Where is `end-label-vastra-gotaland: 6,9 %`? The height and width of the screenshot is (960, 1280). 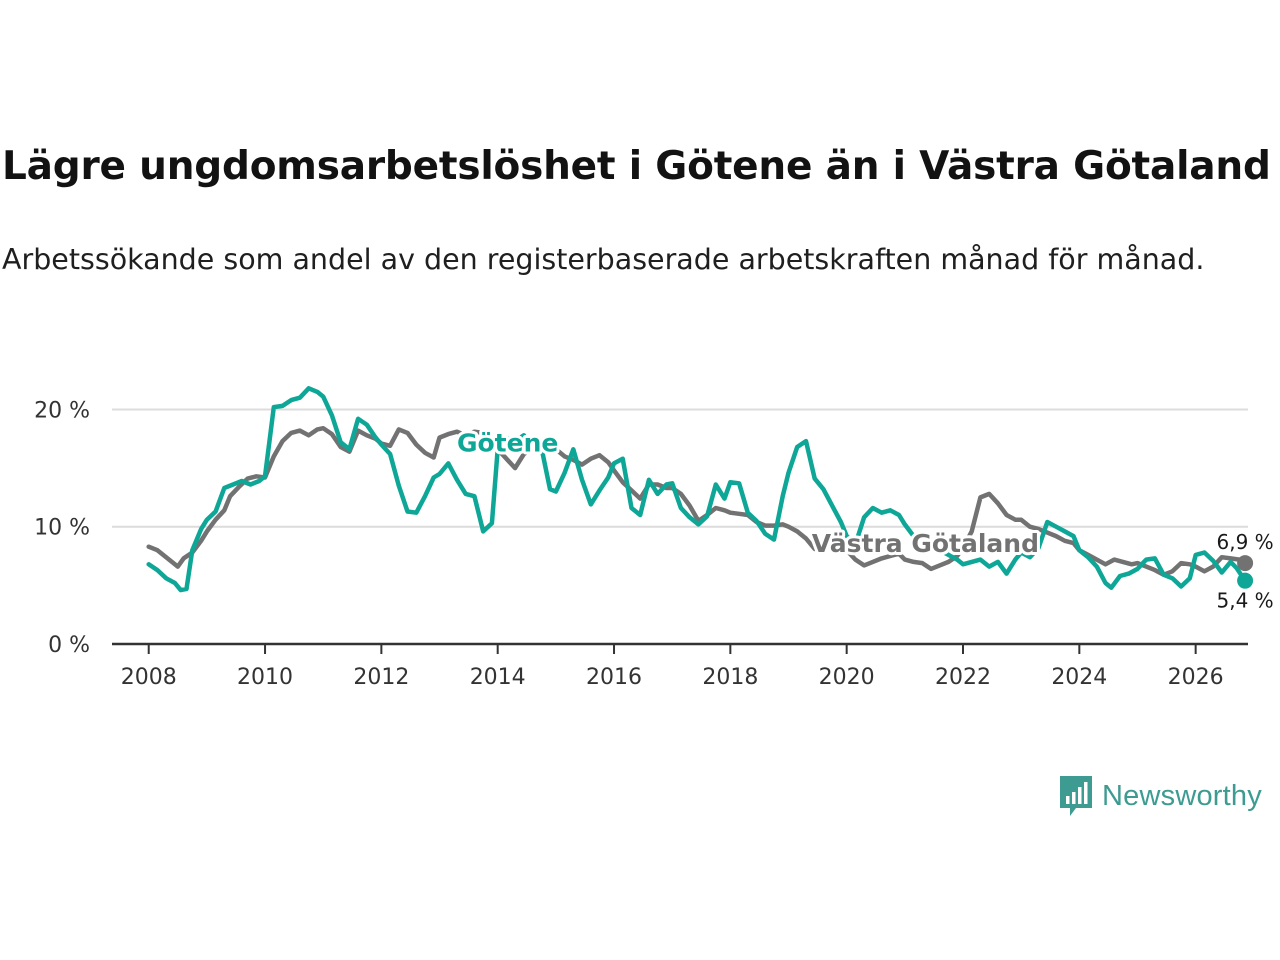
end-label-vastra-gotaland: 6,9 % is located at coordinates (1245, 542).